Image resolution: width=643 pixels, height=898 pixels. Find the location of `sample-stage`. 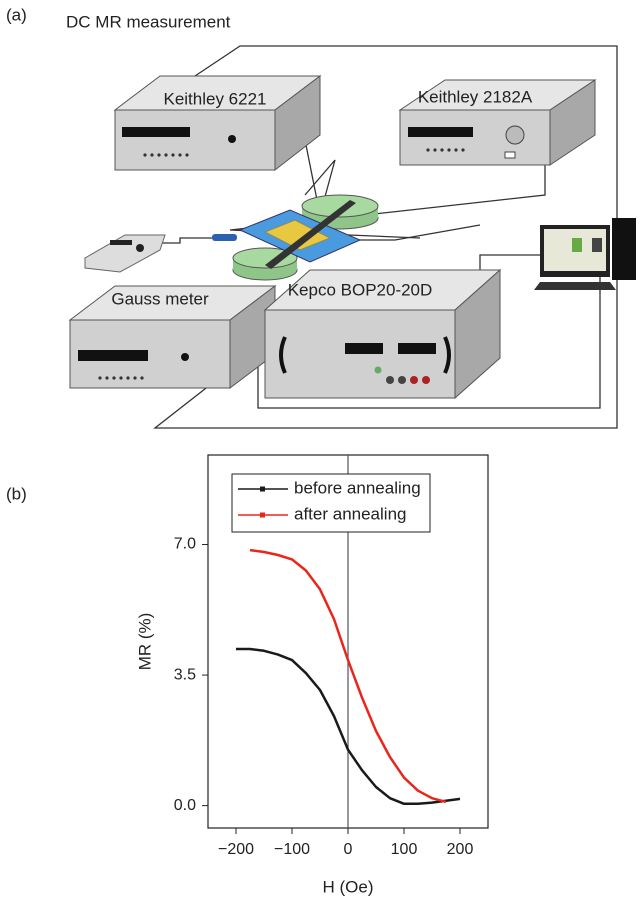

sample-stage is located at coordinates (305, 237).